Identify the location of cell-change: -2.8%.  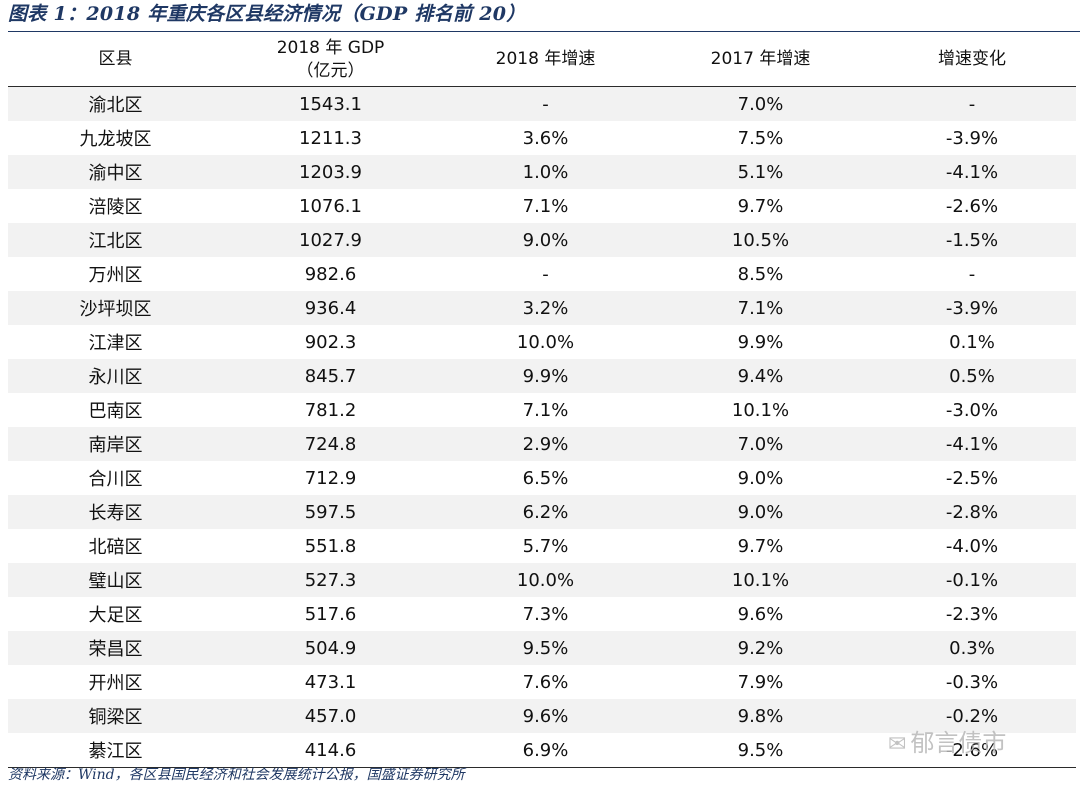
(972, 512).